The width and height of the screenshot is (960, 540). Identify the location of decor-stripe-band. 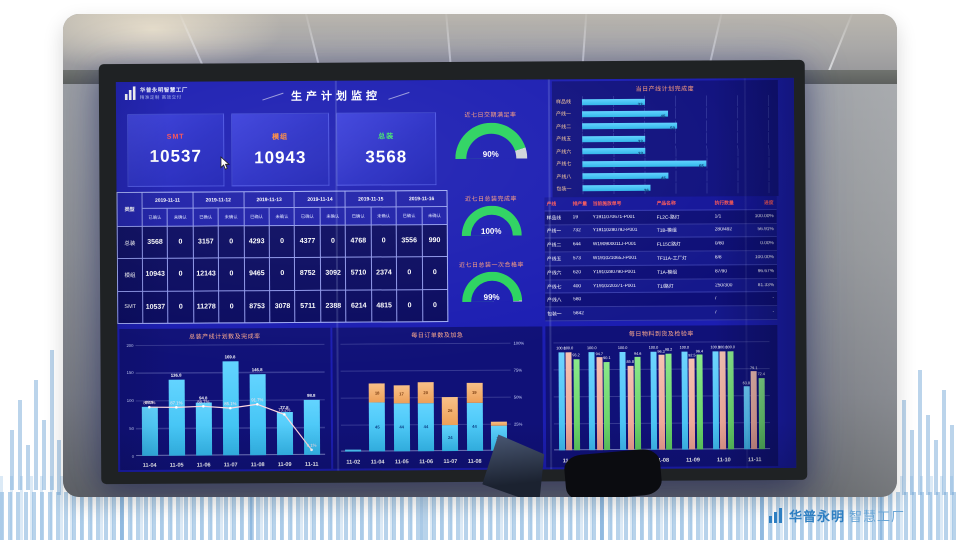
(480, 516).